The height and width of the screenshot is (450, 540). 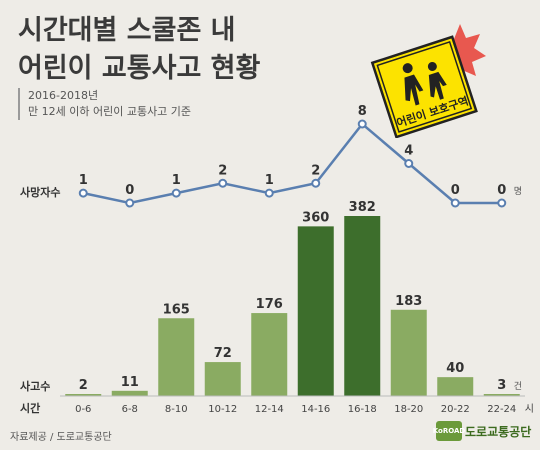 I want to click on school-zone-sign-icon: 어린이 보호구역, so click(x=428, y=81).